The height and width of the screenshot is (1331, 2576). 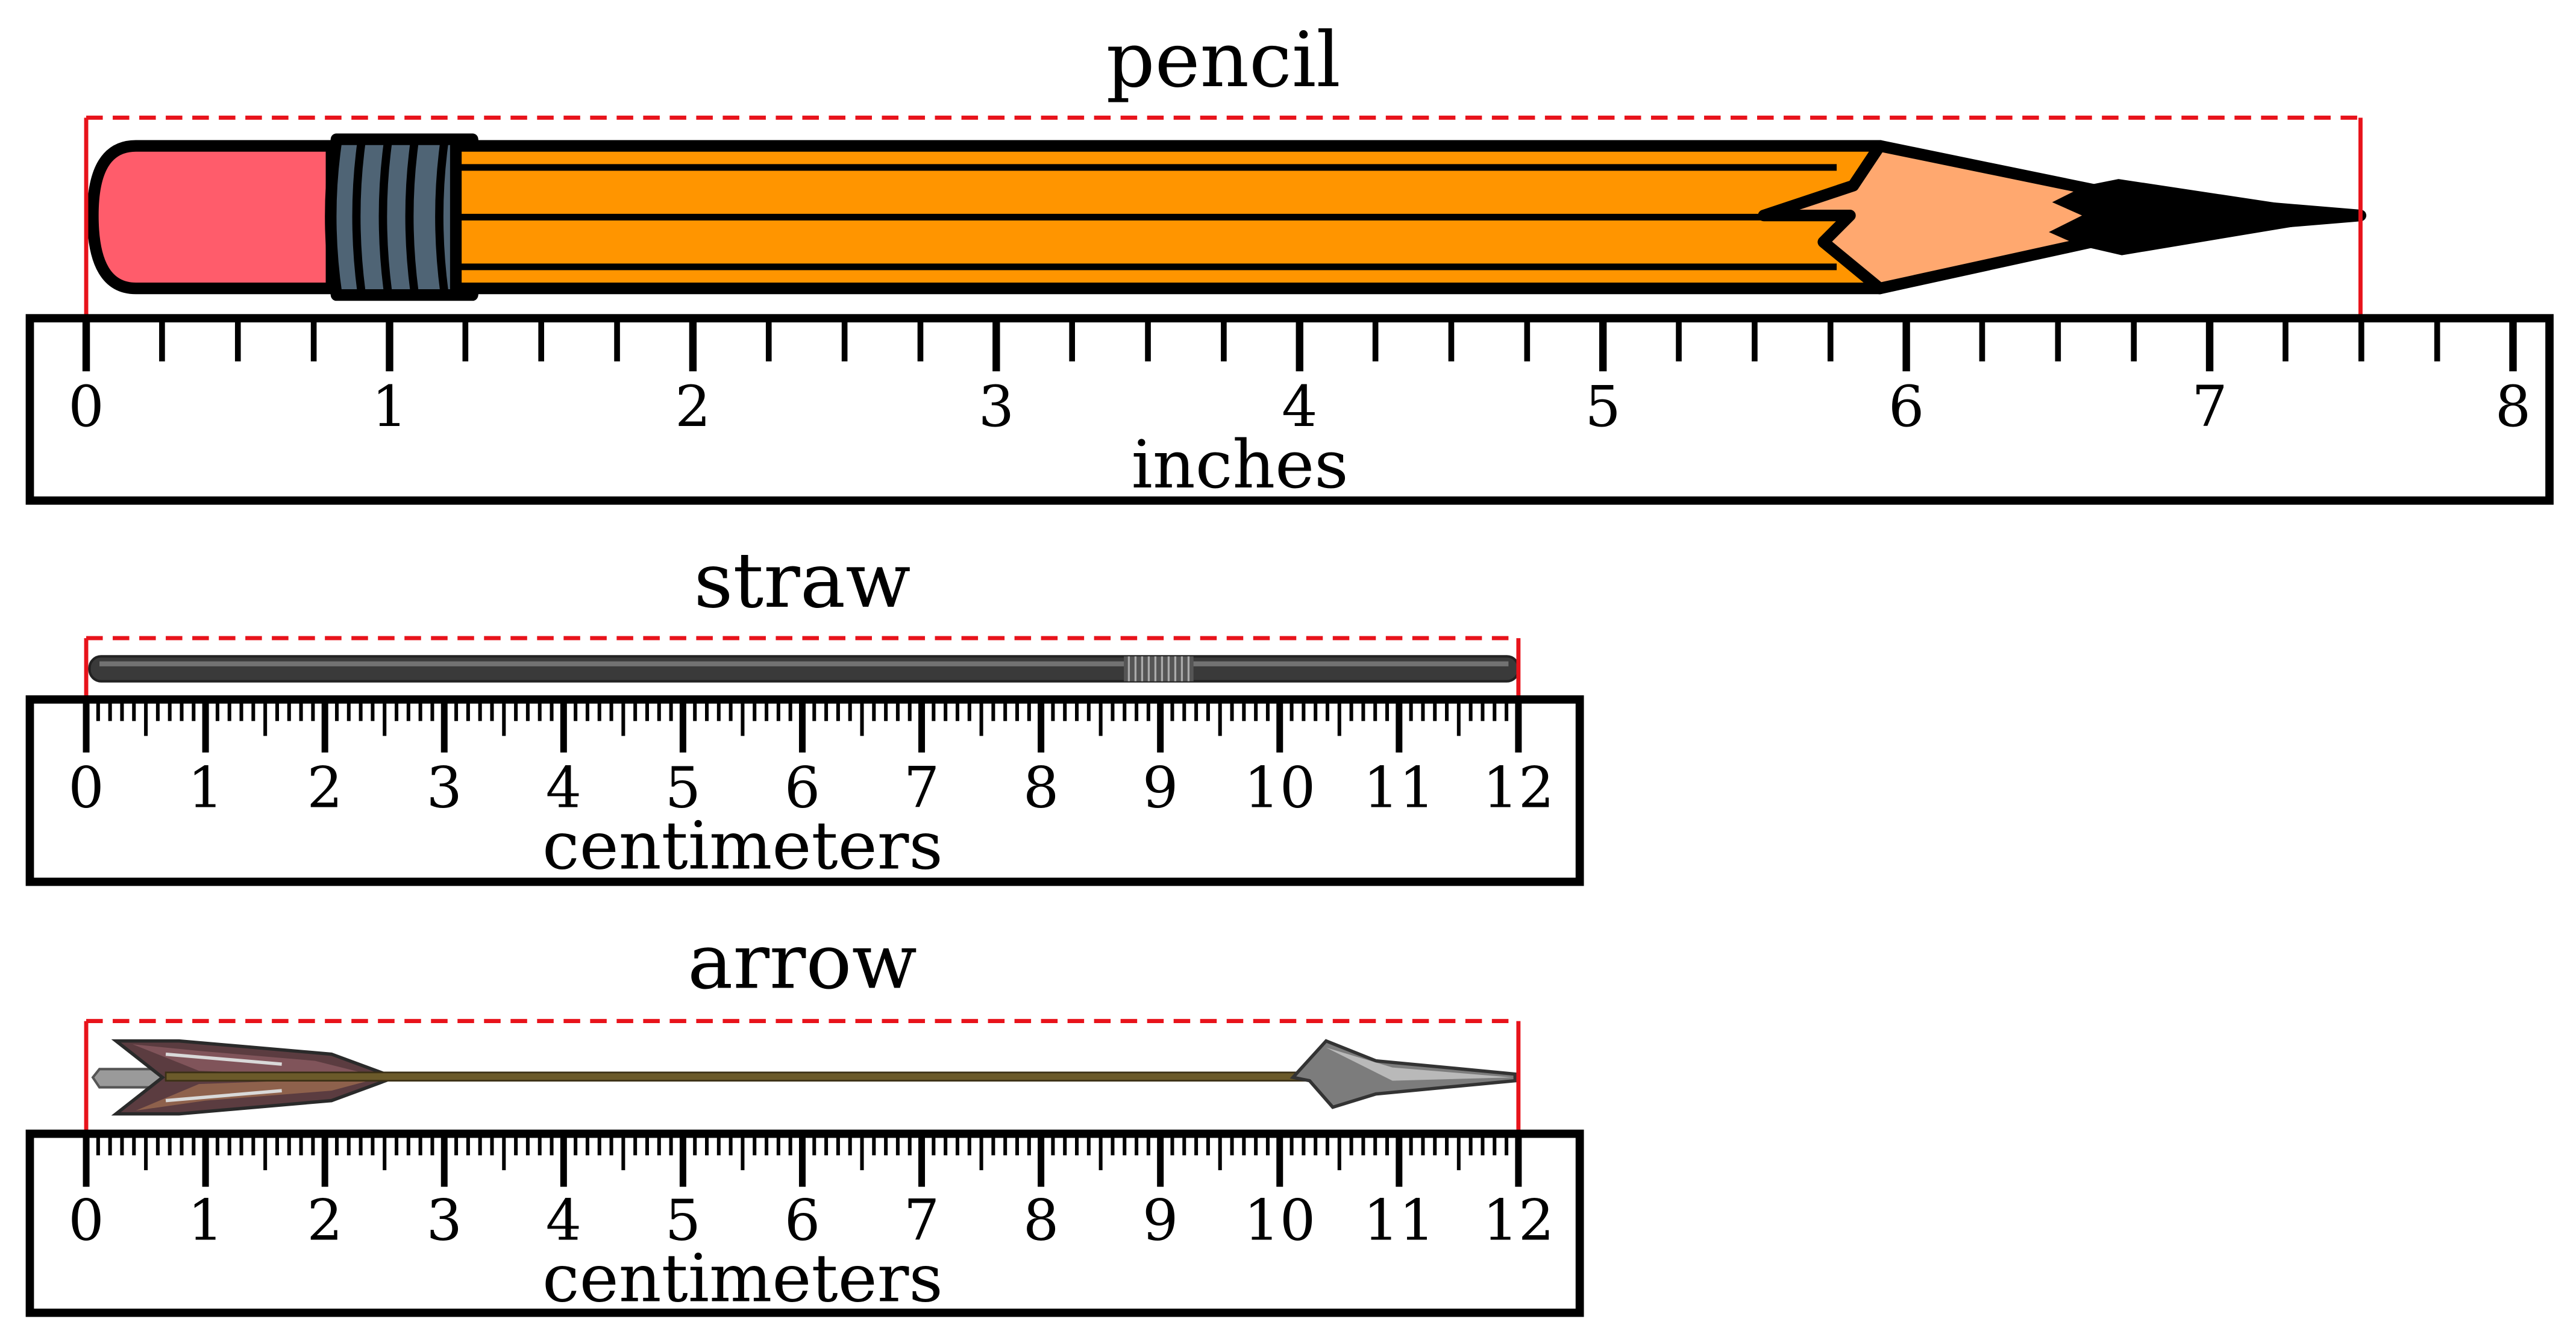 I want to click on pencil-eraser, so click(x=212, y=217).